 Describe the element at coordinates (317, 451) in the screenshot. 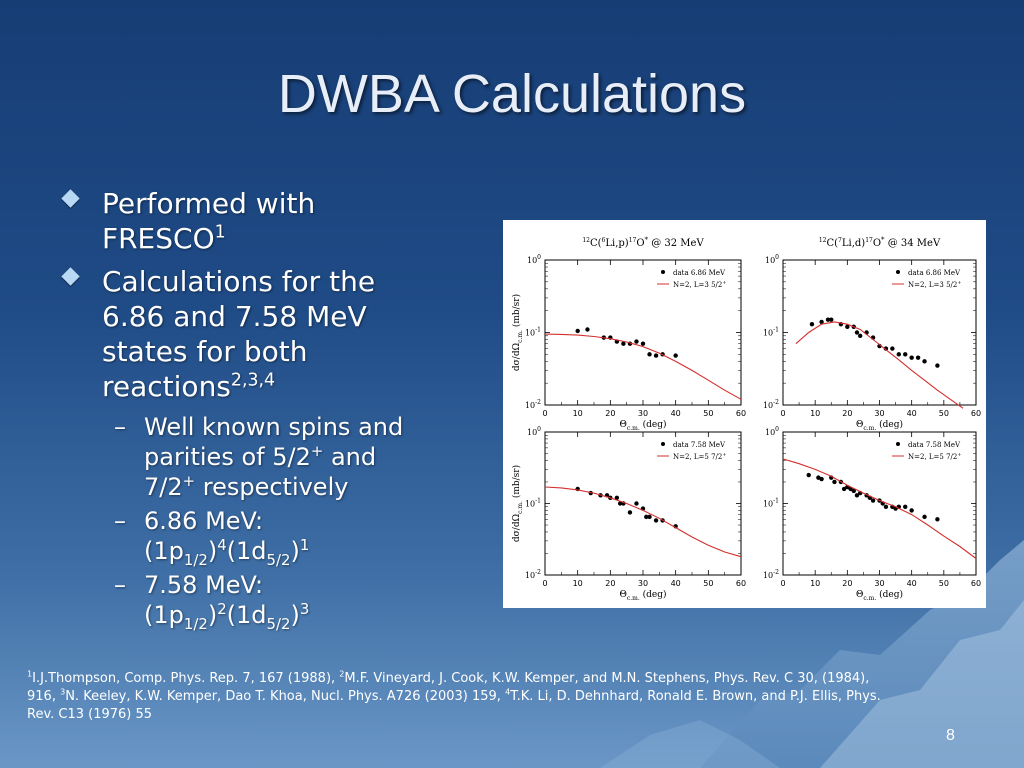

I see `parity-mark: +` at that location.